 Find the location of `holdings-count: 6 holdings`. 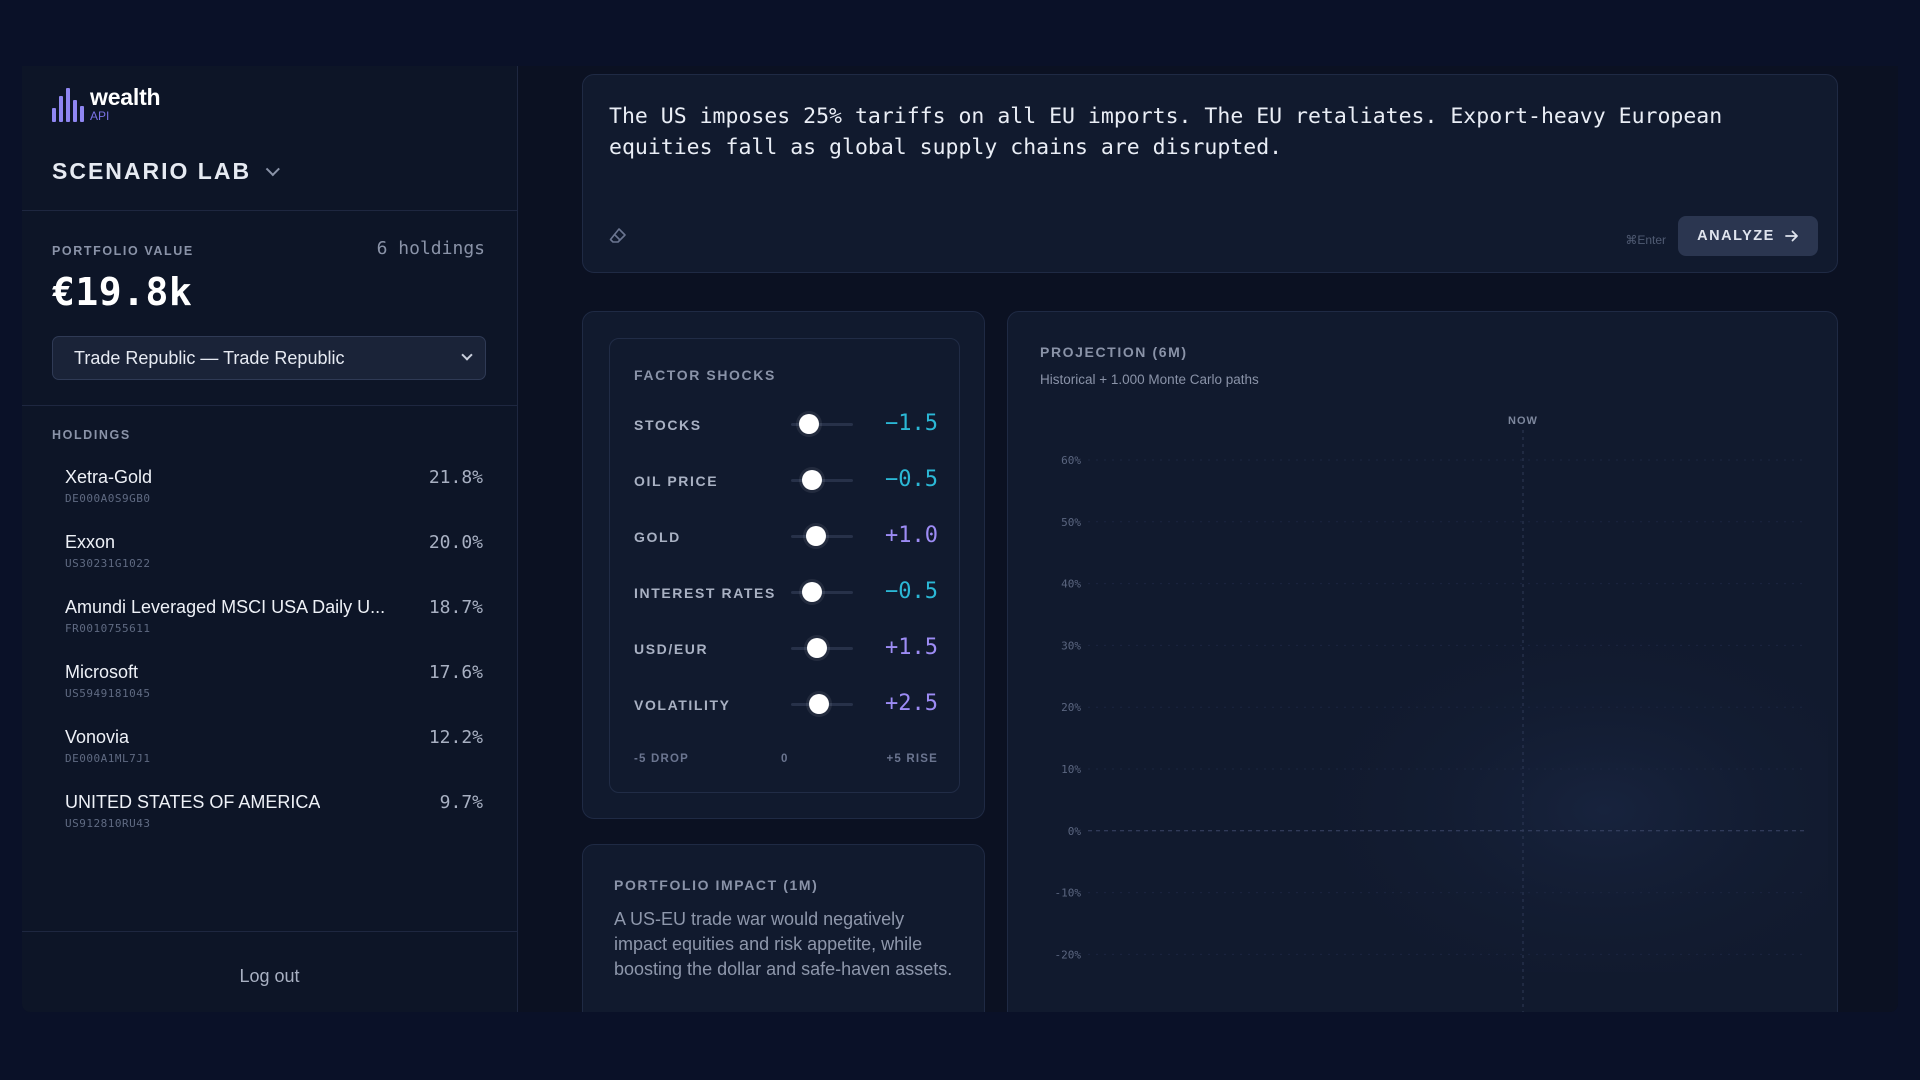

holdings-count: 6 holdings is located at coordinates (430, 248).